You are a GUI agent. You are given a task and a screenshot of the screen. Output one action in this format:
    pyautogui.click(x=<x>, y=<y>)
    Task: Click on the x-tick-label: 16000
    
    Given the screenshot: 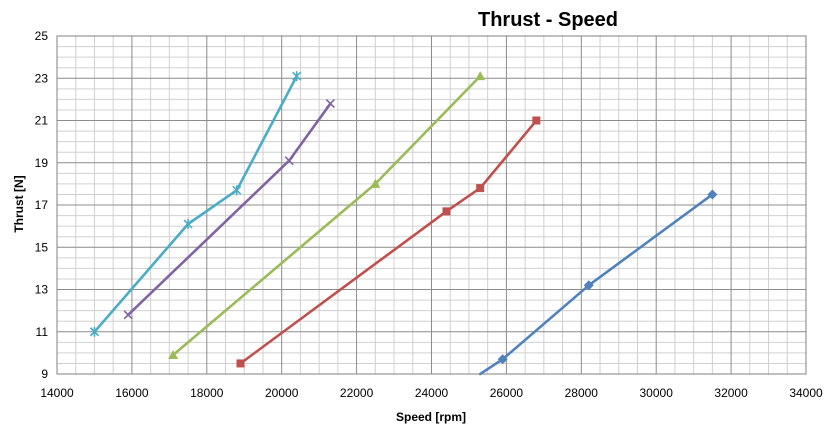 What is the action you would take?
    pyautogui.click(x=132, y=393)
    